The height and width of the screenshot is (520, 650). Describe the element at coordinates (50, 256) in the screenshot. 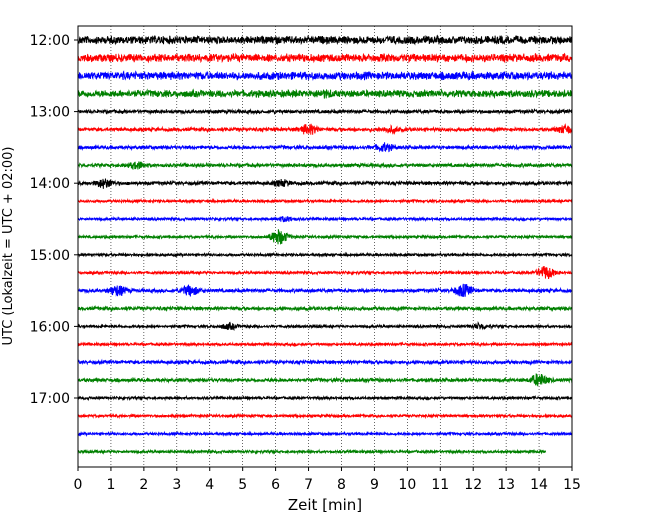

I see `y-tick-label: 15:00` at that location.